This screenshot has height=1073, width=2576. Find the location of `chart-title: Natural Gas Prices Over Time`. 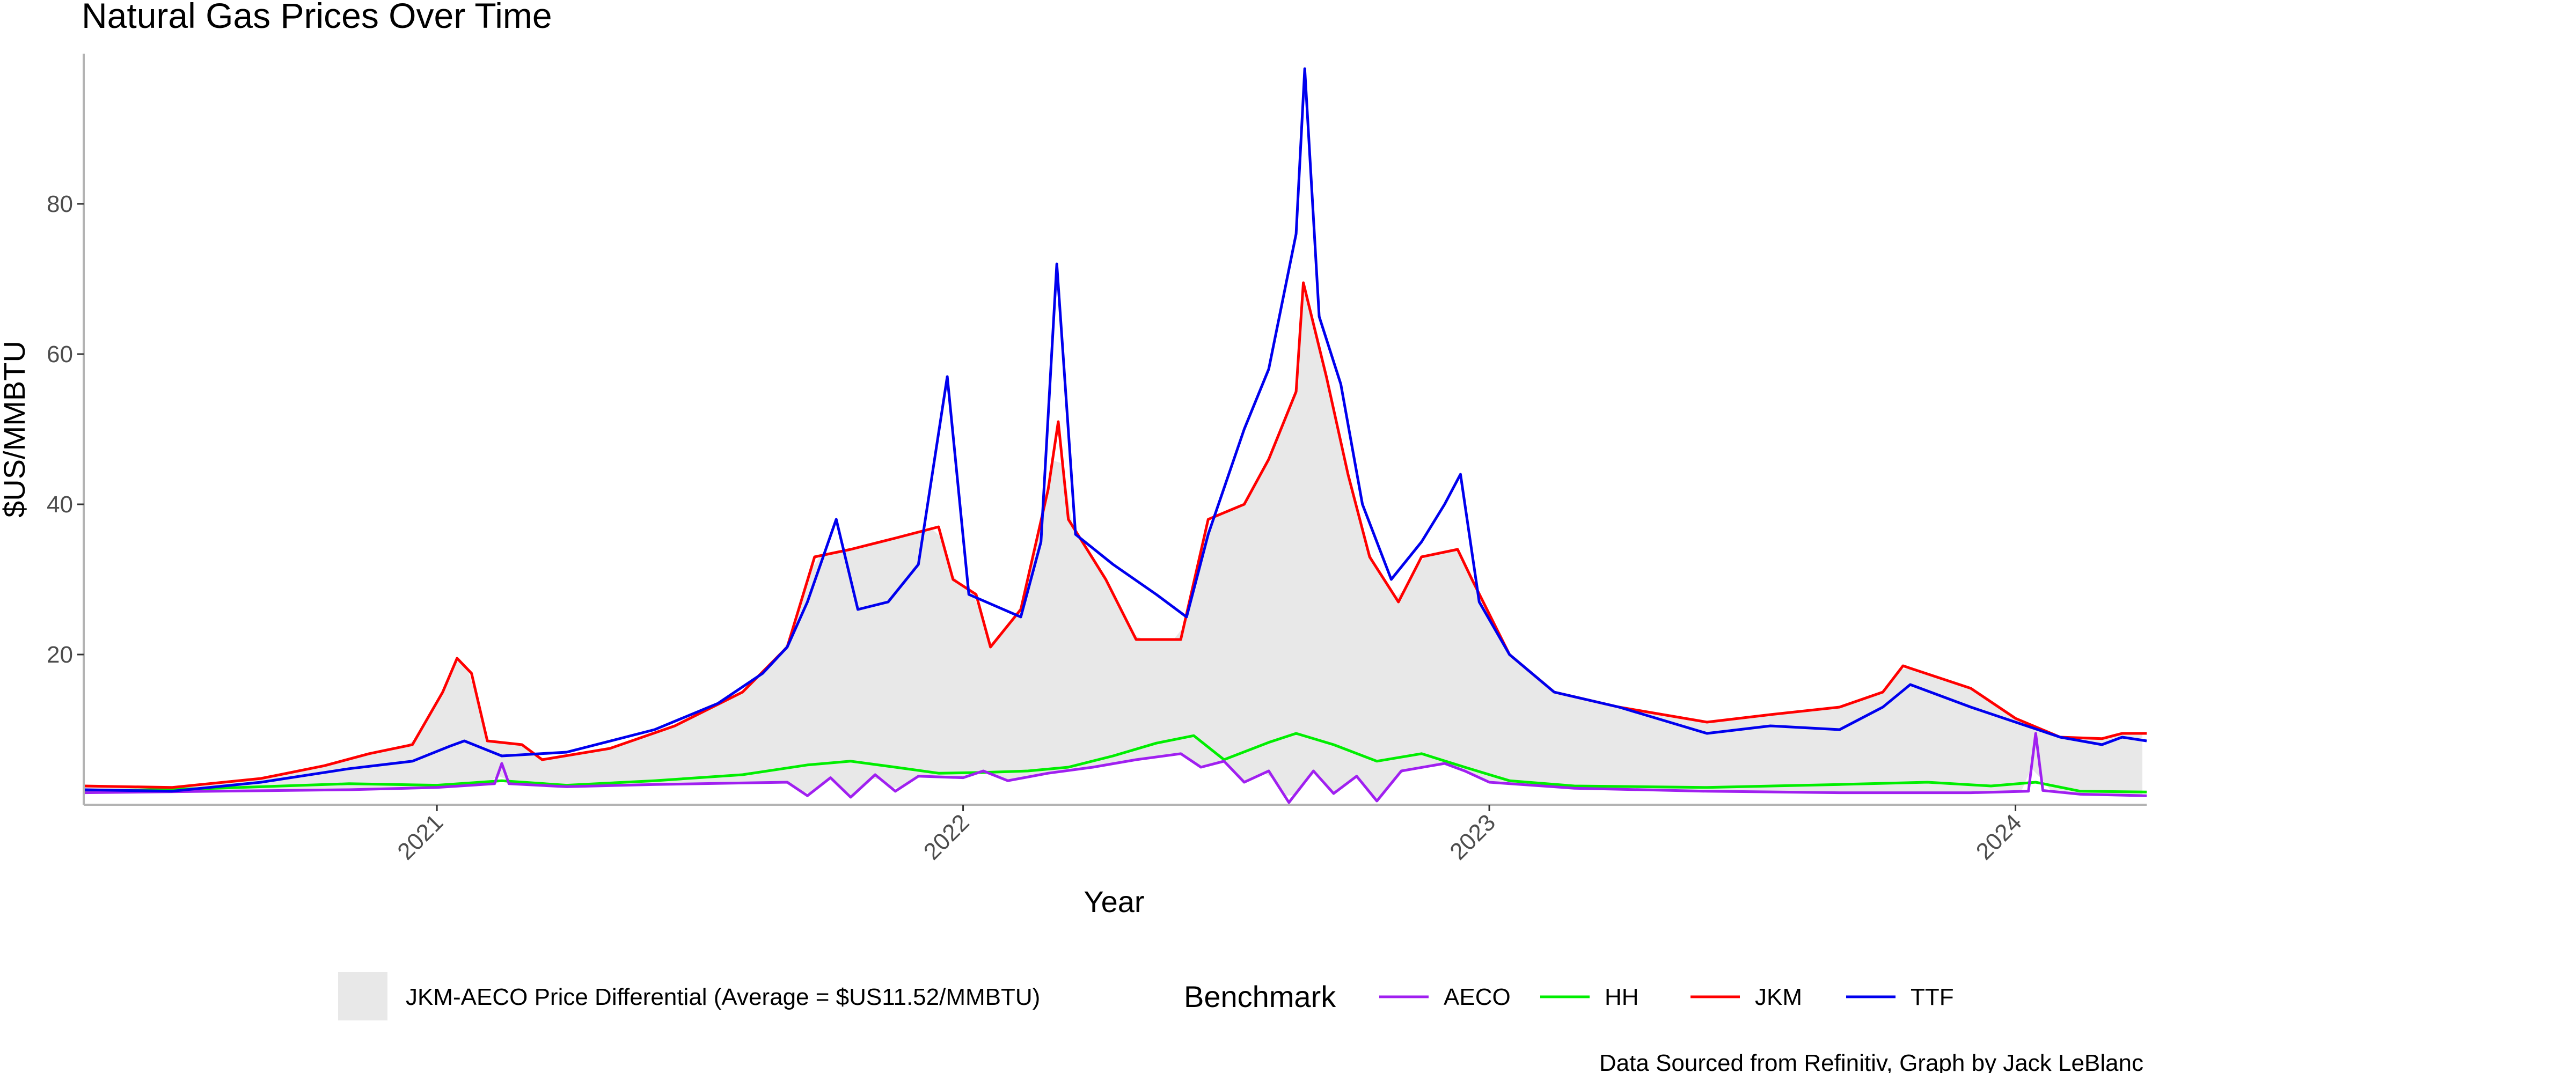

chart-title: Natural Gas Prices Over Time is located at coordinates (317, 17).